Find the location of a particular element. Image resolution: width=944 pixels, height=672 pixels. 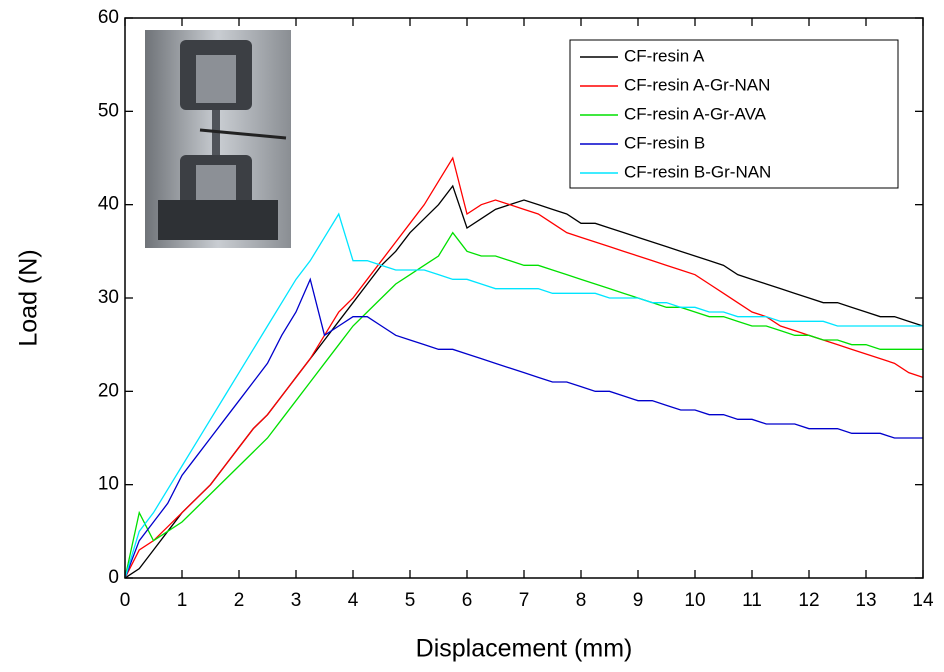

x-tick-label: 12 is located at coordinates (808, 600).